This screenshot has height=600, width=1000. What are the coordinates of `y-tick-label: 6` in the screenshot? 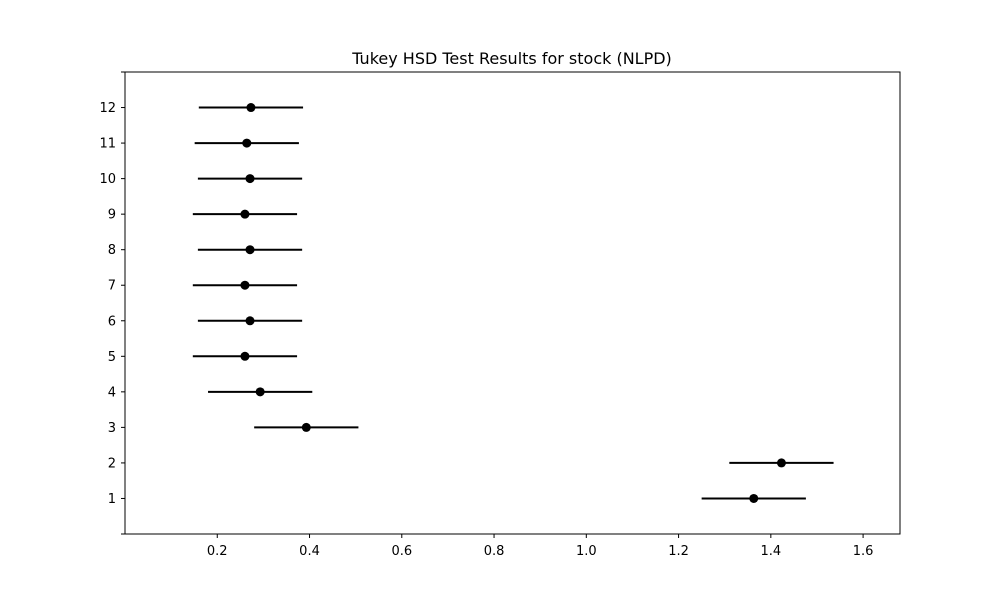 It's located at (112, 321).